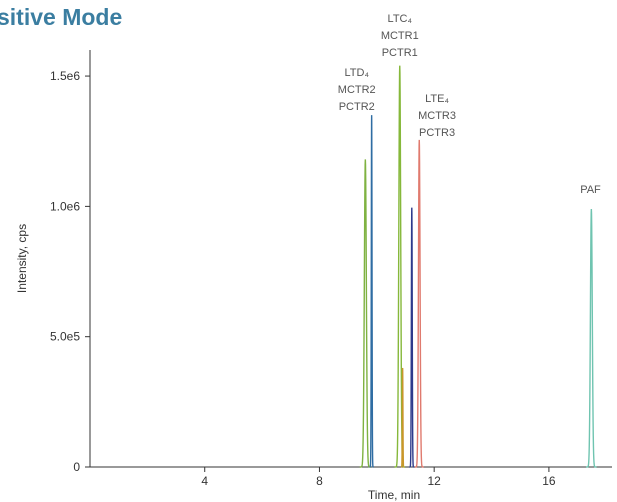  Describe the element at coordinates (76, 467) in the screenshot. I see `y-tick-label: 0` at that location.